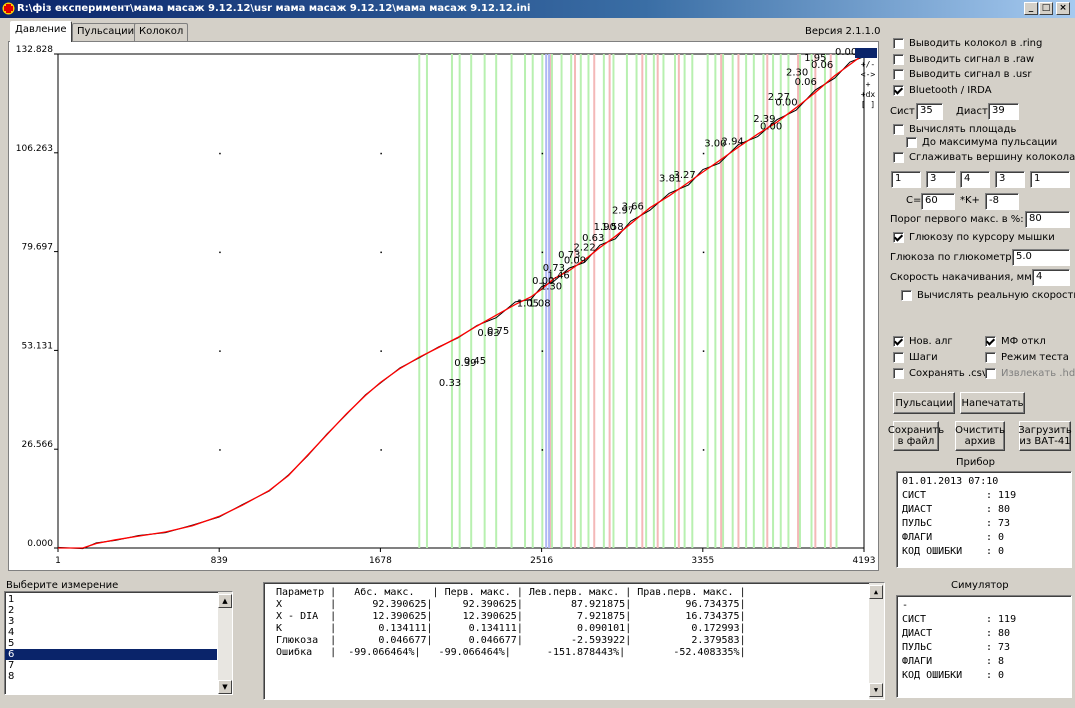  What do you see at coordinates (906, 179) in the screenshot?
I see `param-input-1: 1` at bounding box center [906, 179].